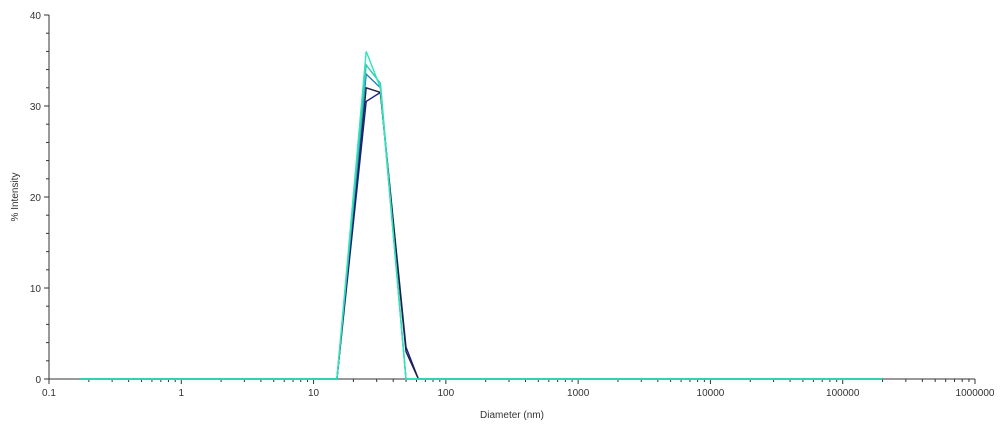 This screenshot has height=432, width=1007. I want to click on y-axis-title: % Intensity, so click(15, 197).